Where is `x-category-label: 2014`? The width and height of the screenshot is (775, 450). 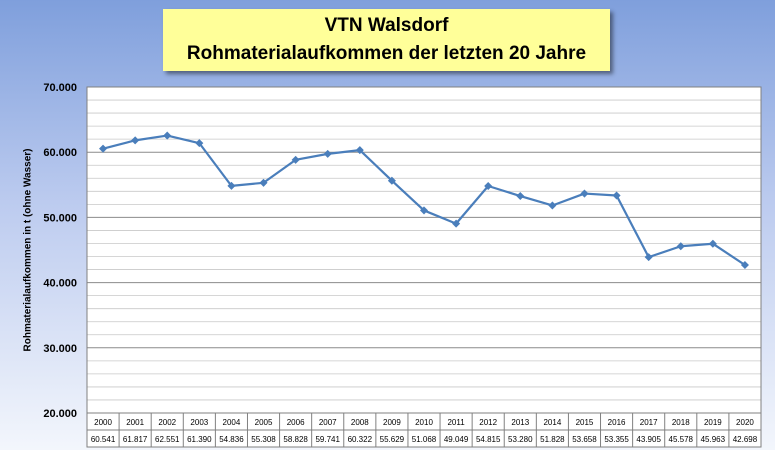 x-category-label: 2014 is located at coordinates (552, 422).